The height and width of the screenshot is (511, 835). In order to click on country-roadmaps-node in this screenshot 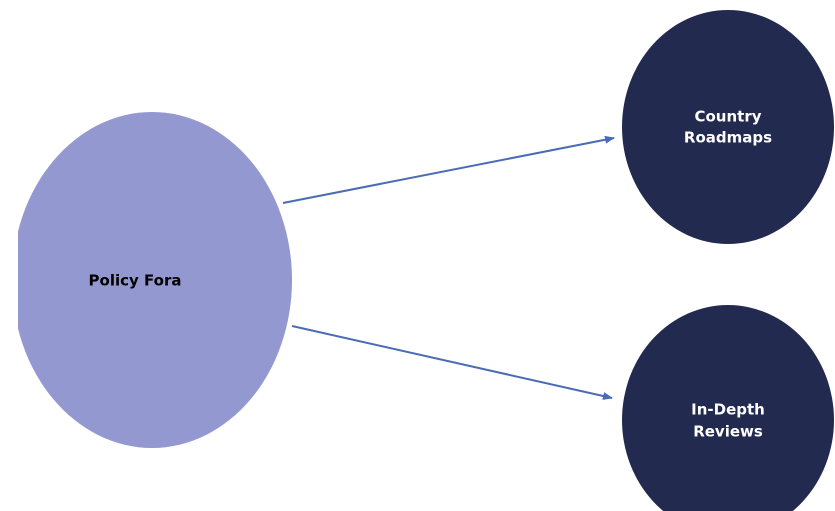, I will do `click(728, 127)`.